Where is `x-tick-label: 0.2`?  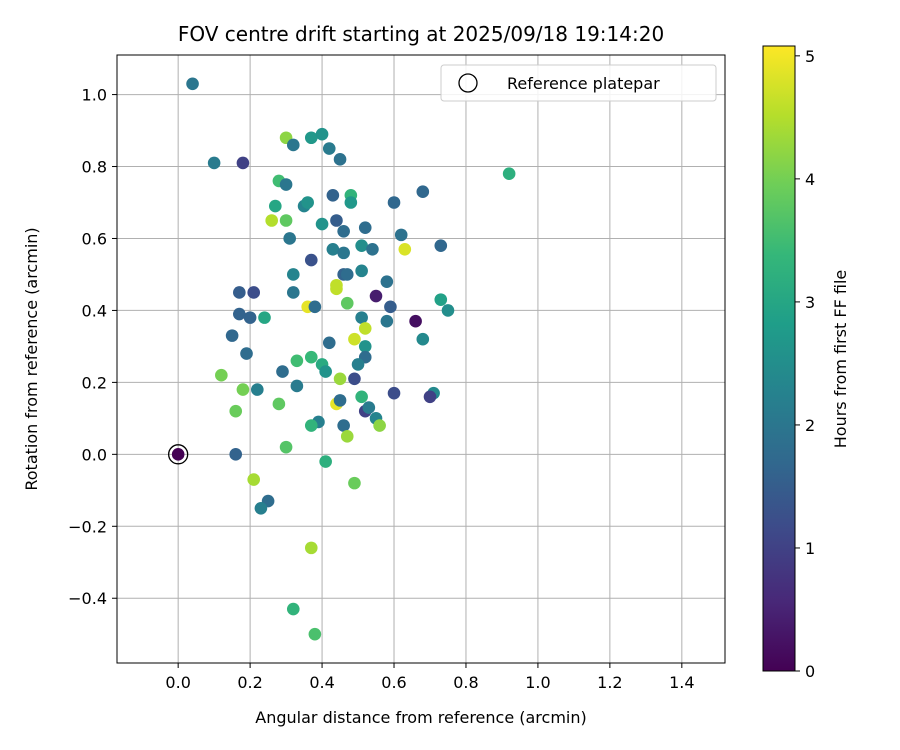
x-tick-label: 0.2 is located at coordinates (249, 682).